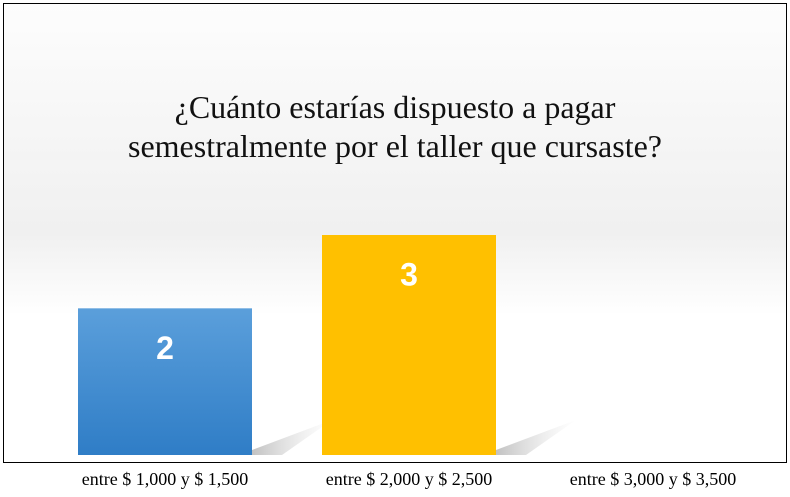 This screenshot has width=790, height=497. I want to click on x-tick-label: entre $ 2,000 y $ 2,500, so click(409, 479).